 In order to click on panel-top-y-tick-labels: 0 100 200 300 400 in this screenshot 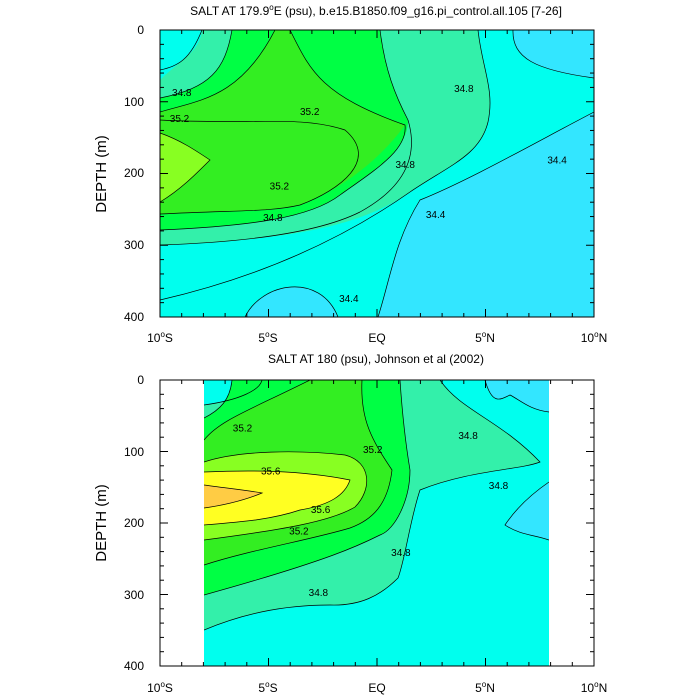, I will do `click(134, 173)`.